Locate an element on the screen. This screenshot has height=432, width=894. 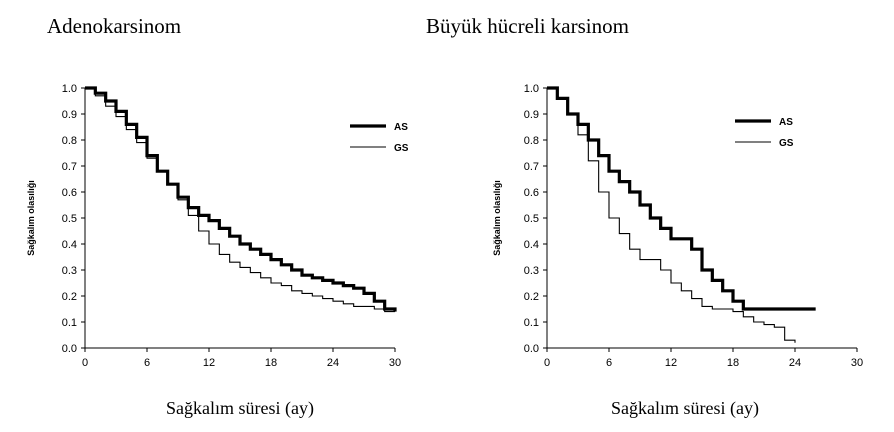
chart-title-adenokarsinom: Adenokarsinom is located at coordinates (114, 26).